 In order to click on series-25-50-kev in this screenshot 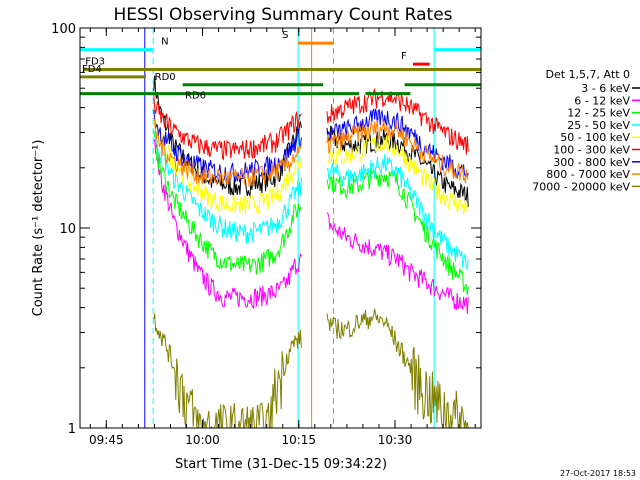, I will do `click(311, 200)`.